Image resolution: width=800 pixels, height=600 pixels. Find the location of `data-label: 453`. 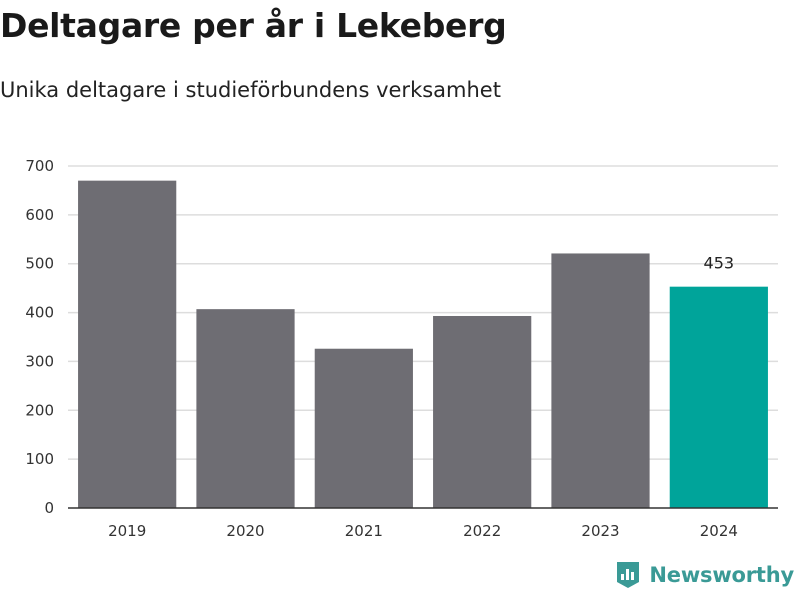

data-label: 453 is located at coordinates (719, 263).